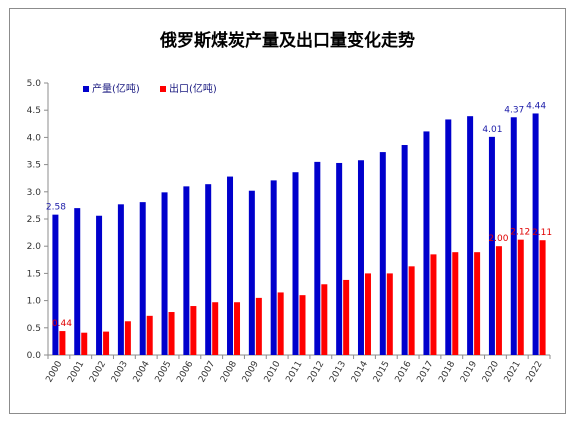 This screenshot has height=423, width=575. What do you see at coordinates (404, 371) in the screenshot?
I see `x-tick-label: 2016` at bounding box center [404, 371].